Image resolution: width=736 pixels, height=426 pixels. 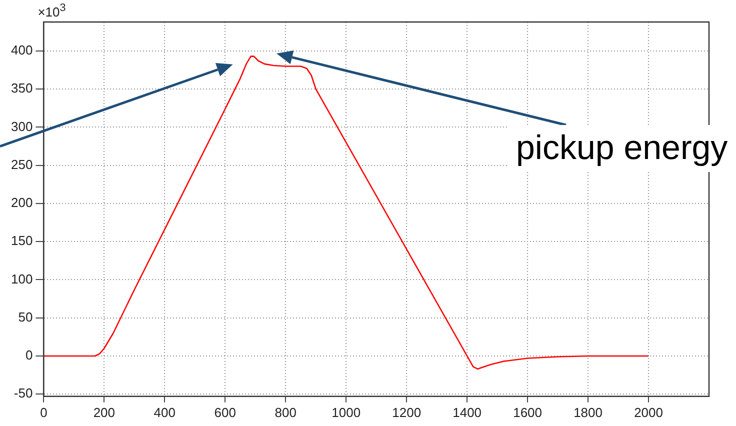 I want to click on y-tick-label: 0, so click(x=29, y=355).